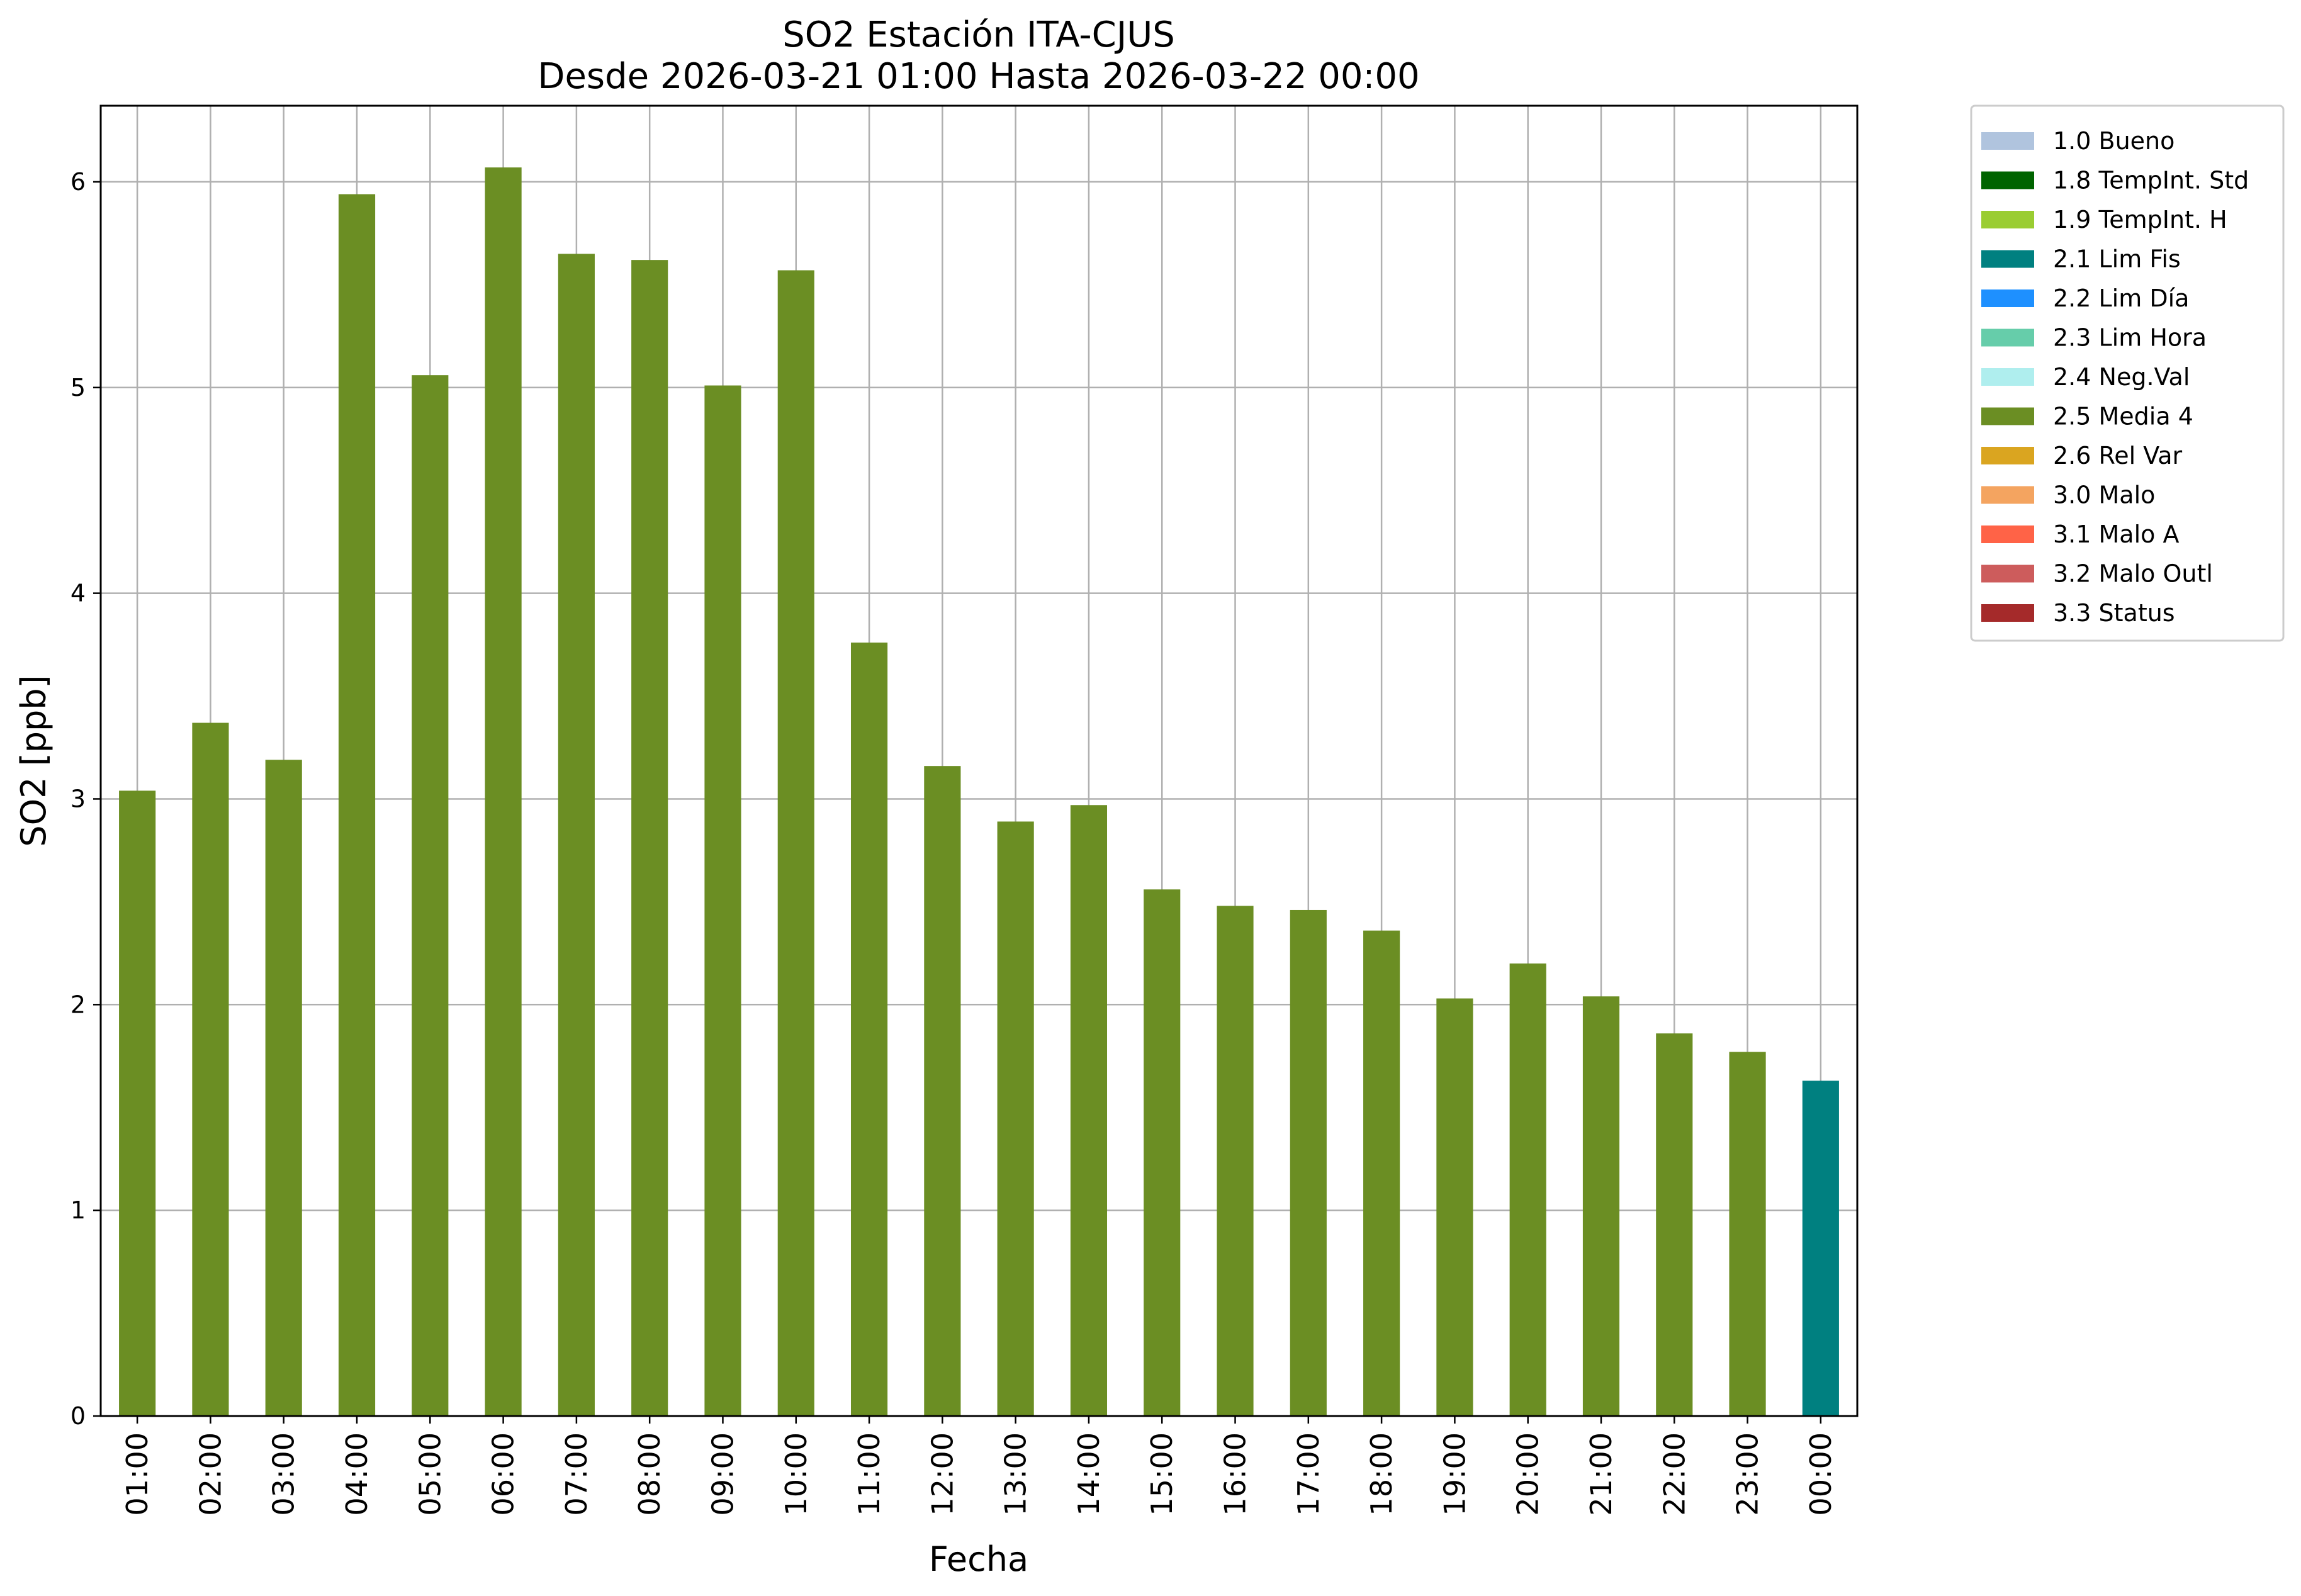  What do you see at coordinates (1748, 1474) in the screenshot?
I see `x-tick-label: 23:00` at bounding box center [1748, 1474].